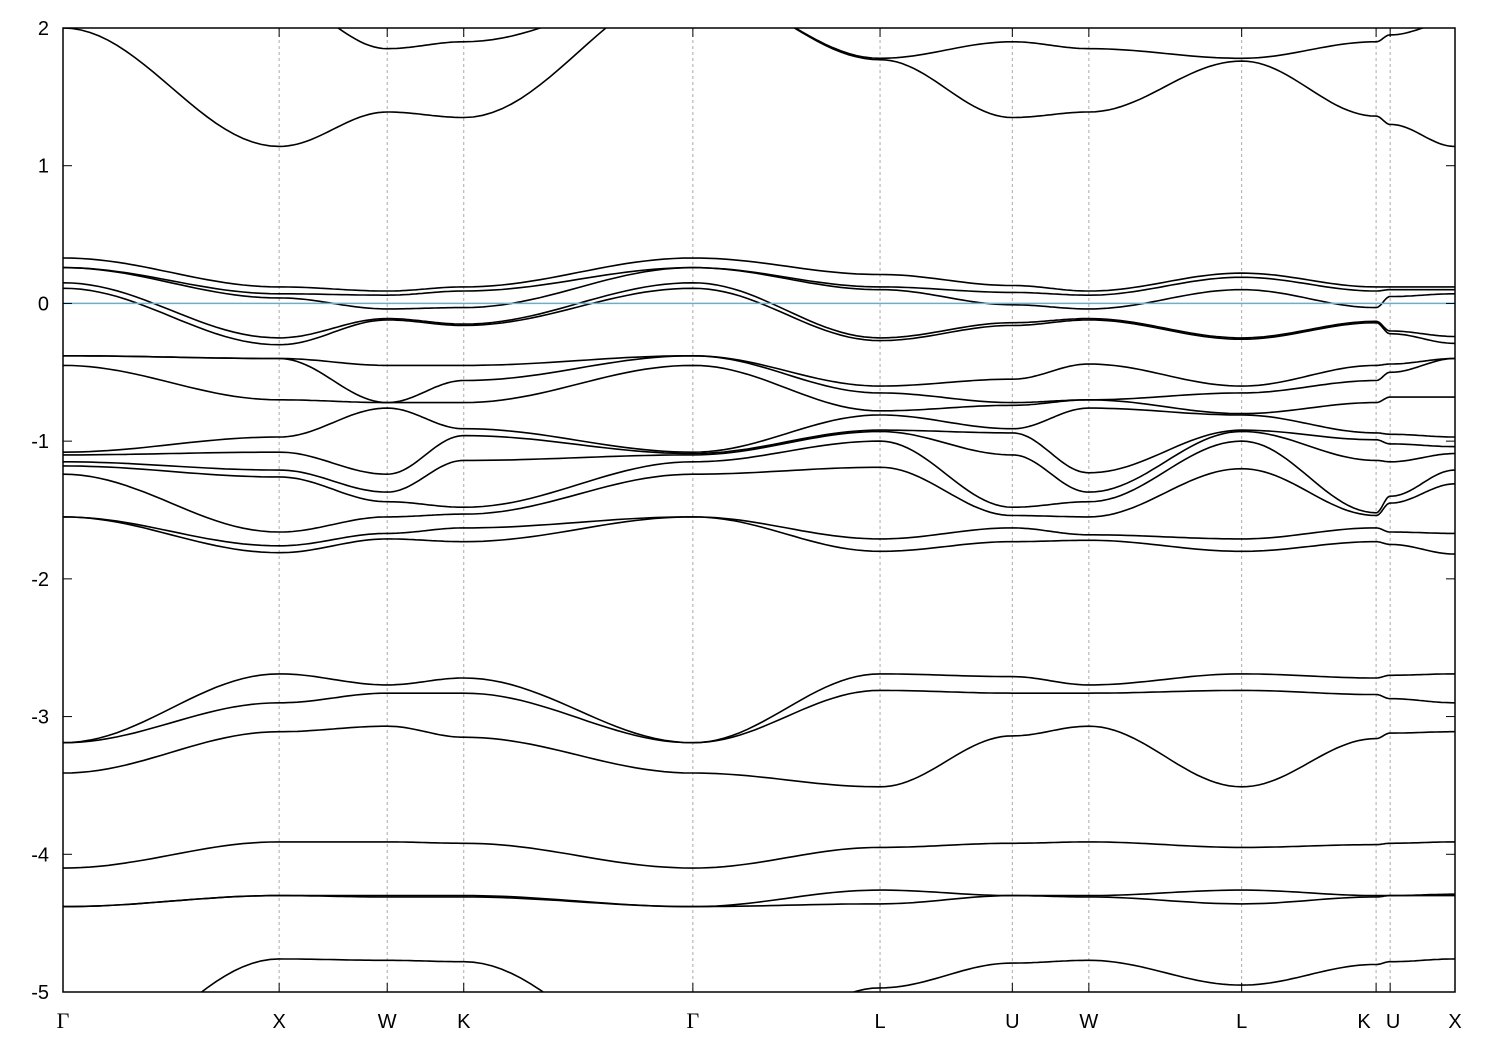  Describe the element at coordinates (40, 718) in the screenshot. I see `y-tick-label: -3` at that location.